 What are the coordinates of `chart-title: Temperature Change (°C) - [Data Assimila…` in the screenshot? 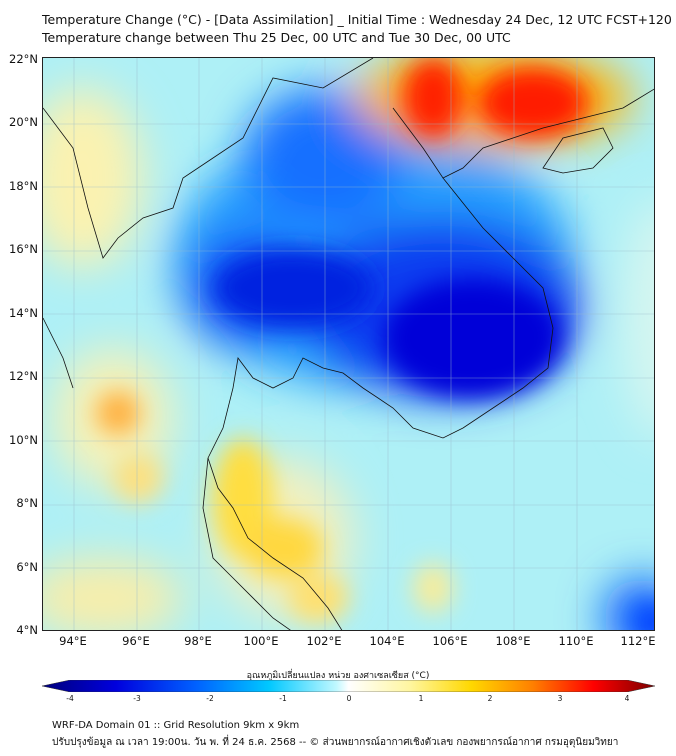 It's located at (357, 19).